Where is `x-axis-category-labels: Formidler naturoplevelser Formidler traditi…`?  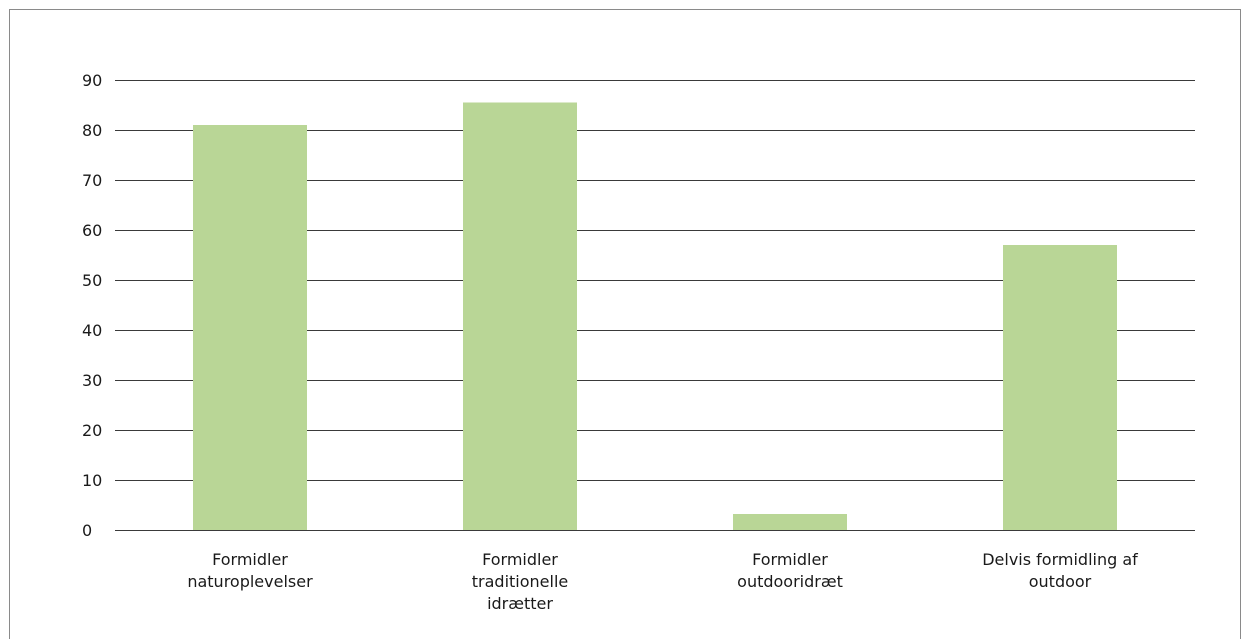 x-axis-category-labels: Formidler naturoplevelser Formidler traditi… is located at coordinates (662, 581).